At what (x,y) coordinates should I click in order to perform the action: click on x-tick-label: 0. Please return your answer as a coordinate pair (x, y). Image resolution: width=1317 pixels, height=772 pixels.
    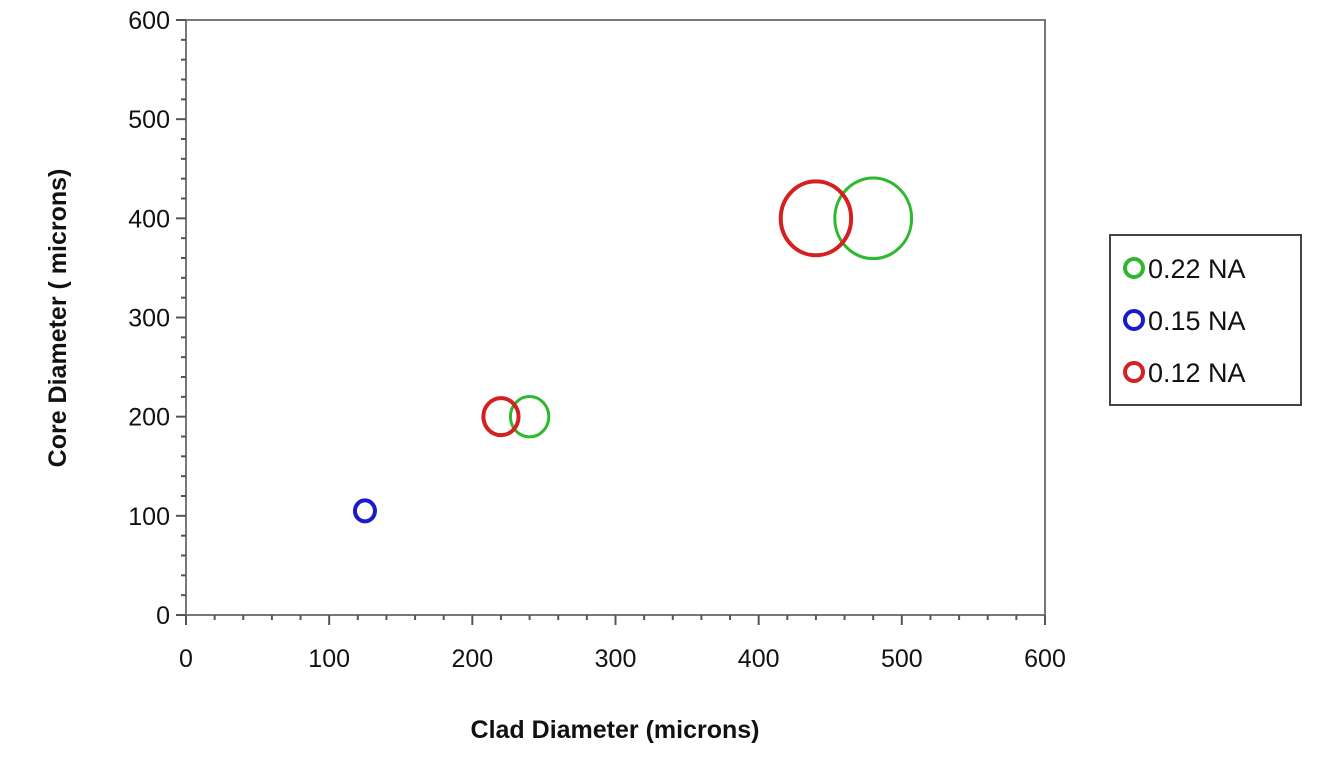
    Looking at the image, I should click on (186, 659).